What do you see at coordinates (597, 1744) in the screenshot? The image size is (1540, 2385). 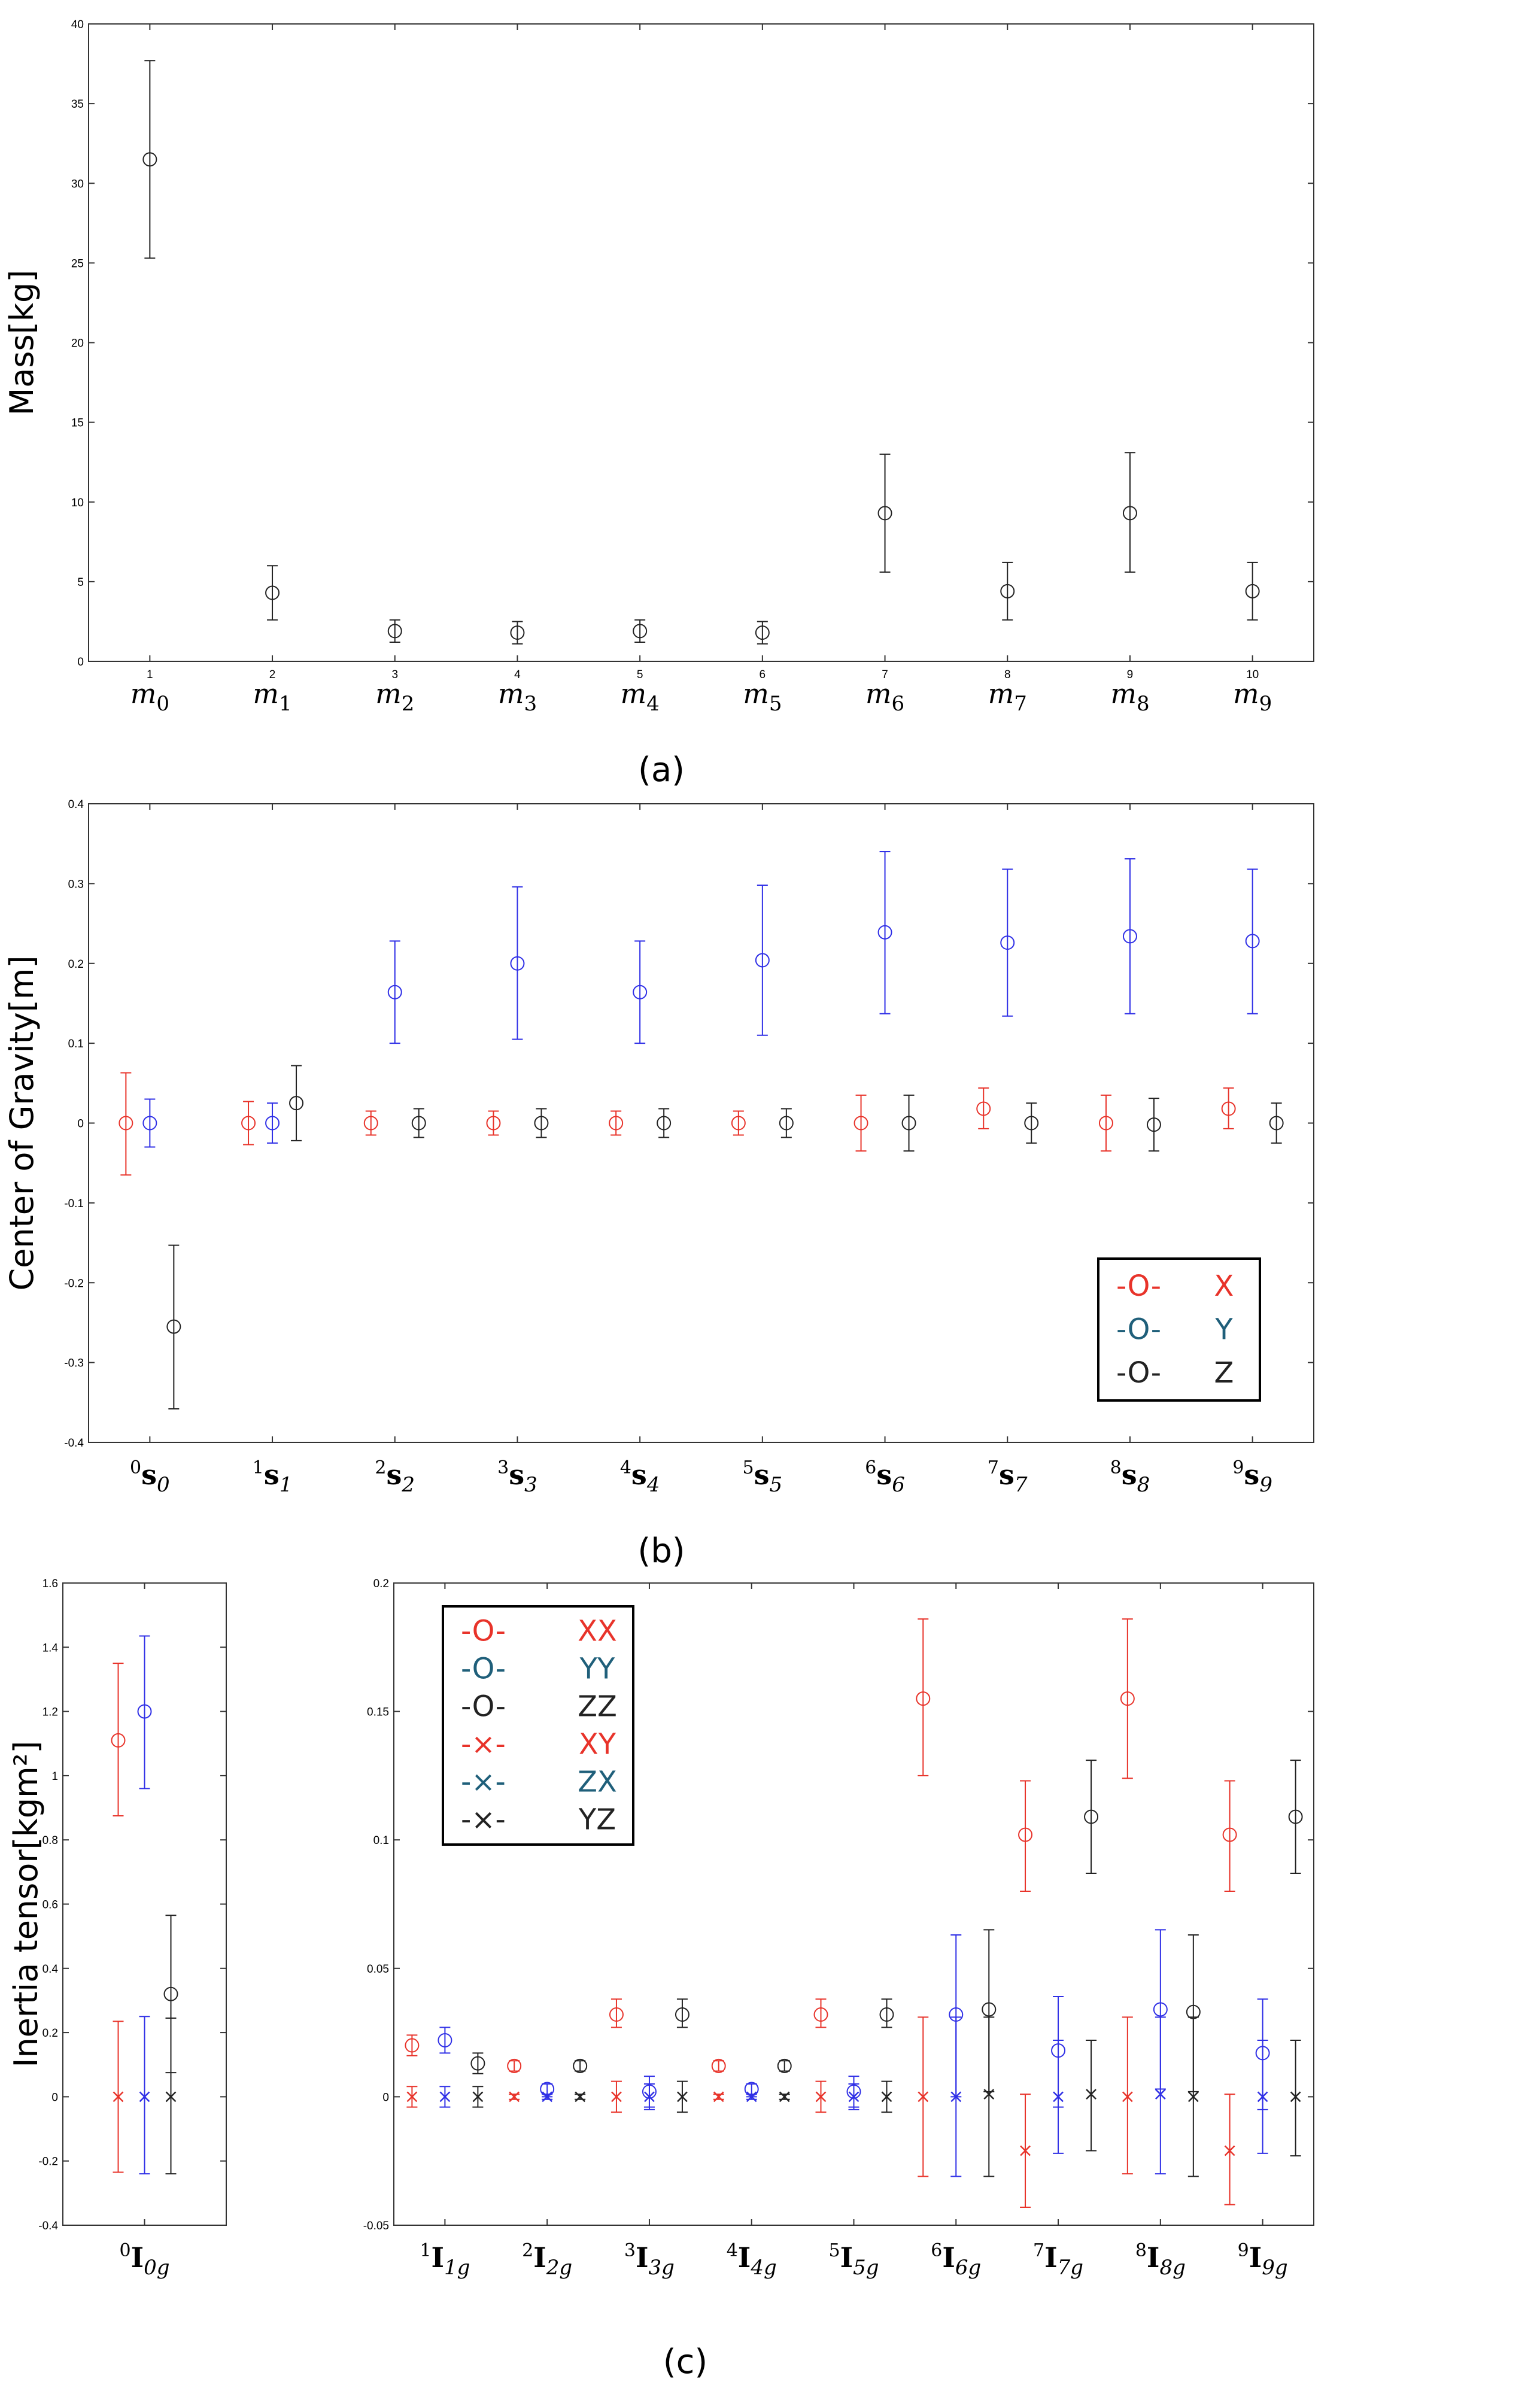 I see `legend-label: XY` at bounding box center [597, 1744].